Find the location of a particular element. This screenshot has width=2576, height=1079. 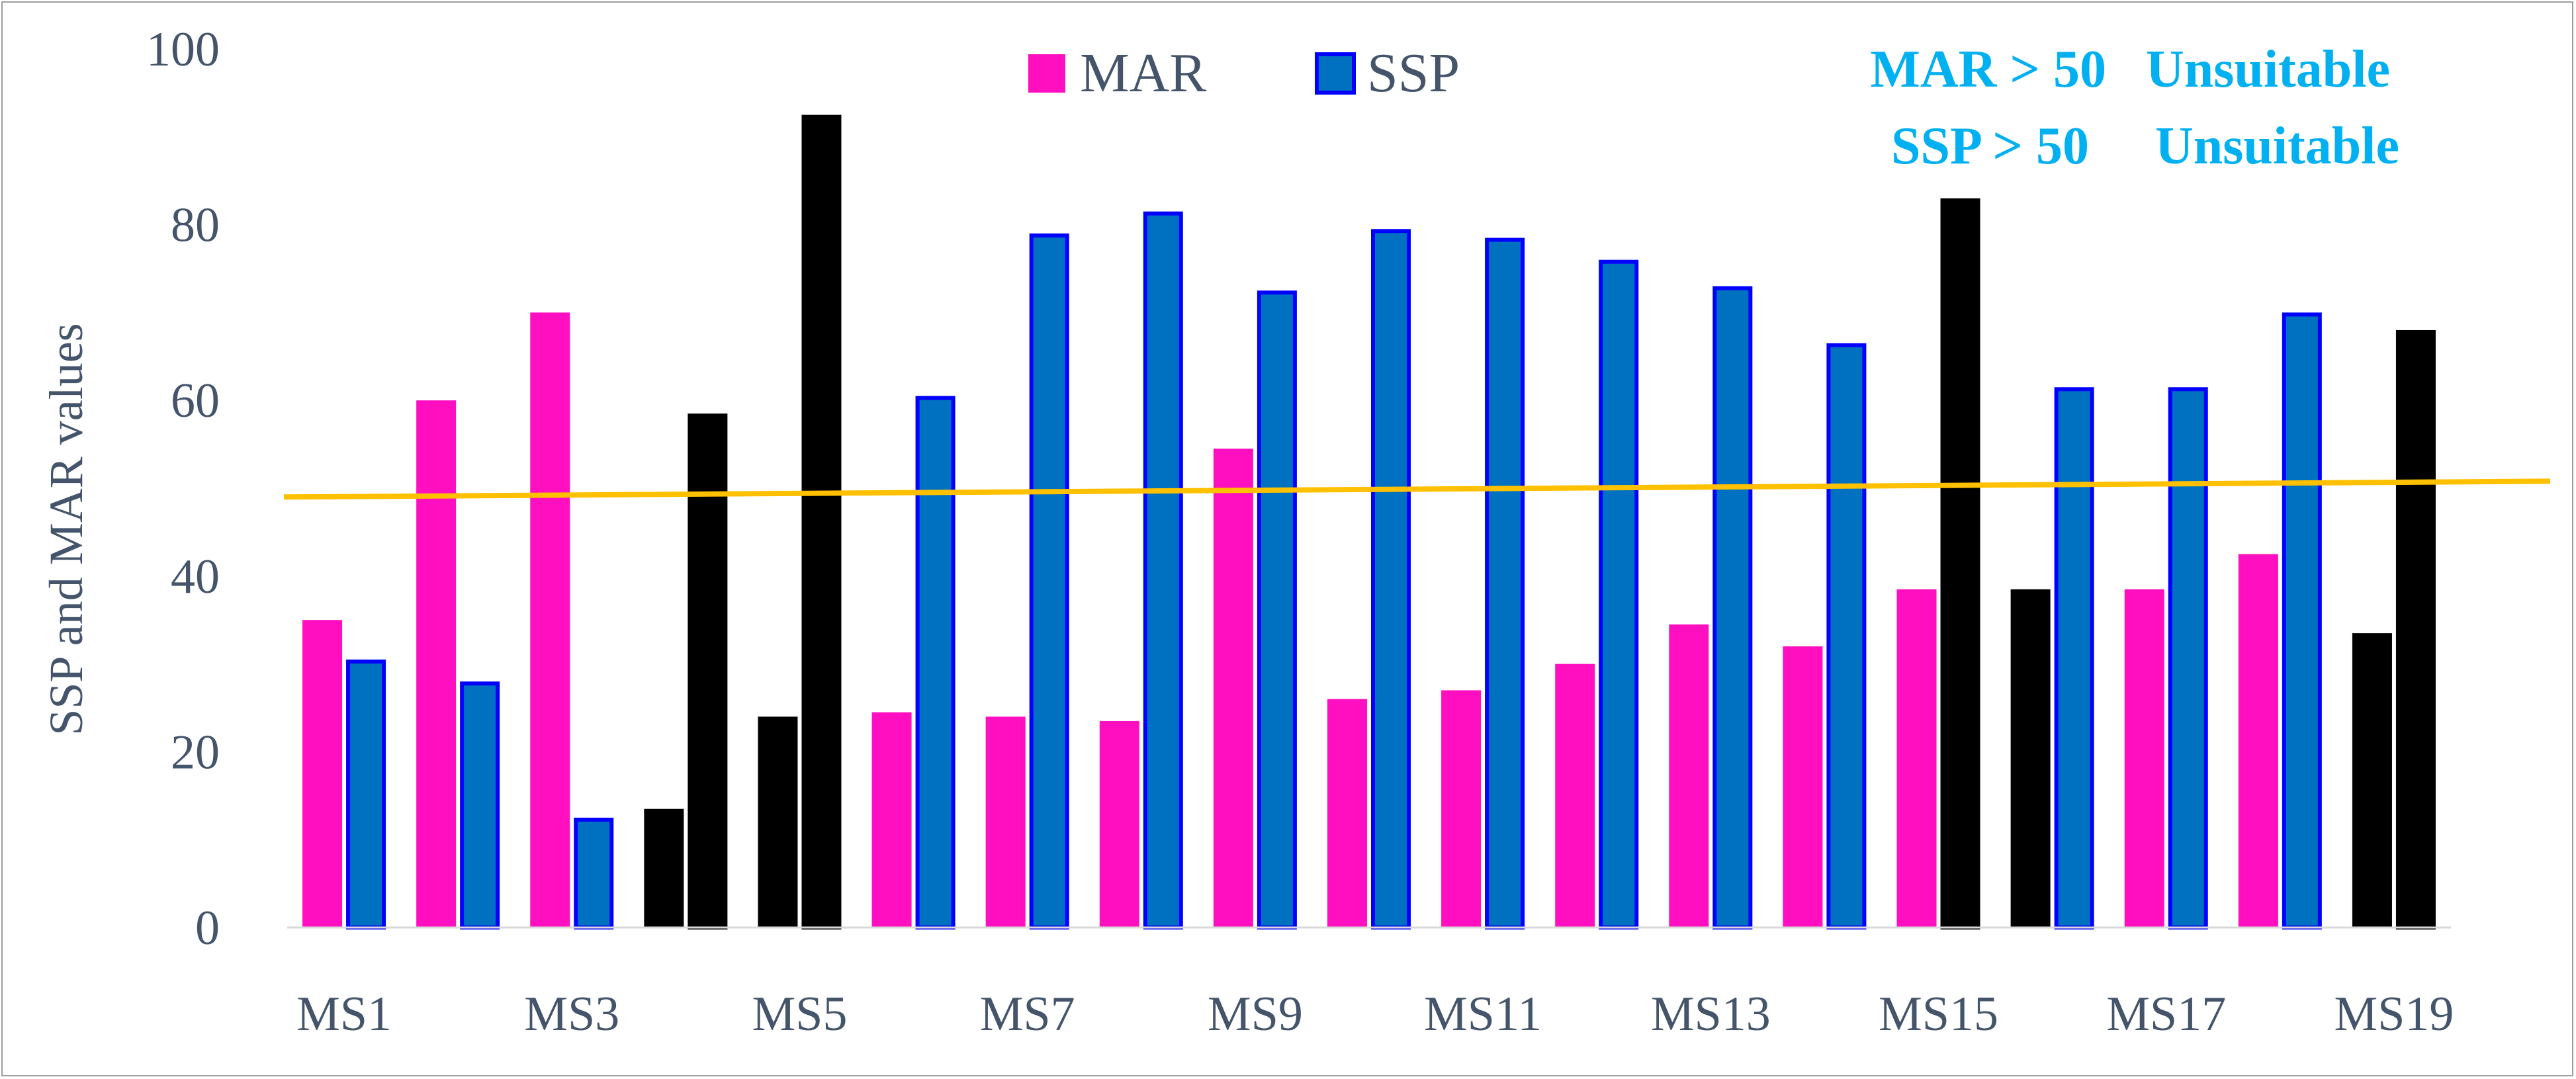

threshold-group is located at coordinates (1417, 489).